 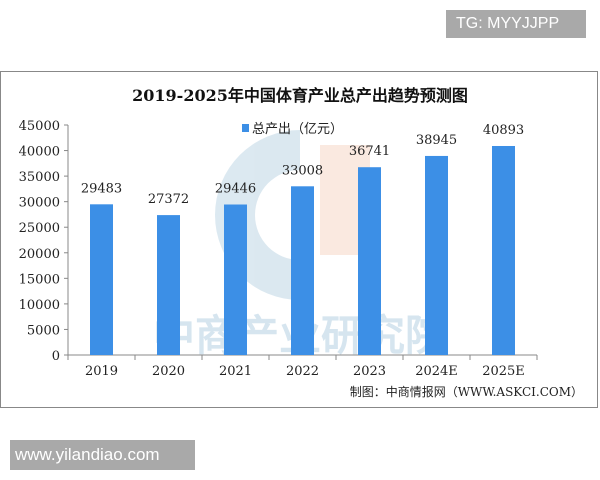 I want to click on bar-2021, so click(x=235, y=279).